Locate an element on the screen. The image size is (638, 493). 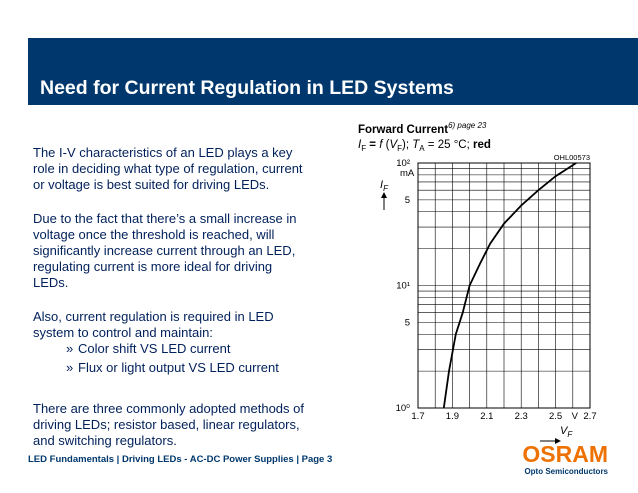
y-label: IF is located at coordinates (384, 186).